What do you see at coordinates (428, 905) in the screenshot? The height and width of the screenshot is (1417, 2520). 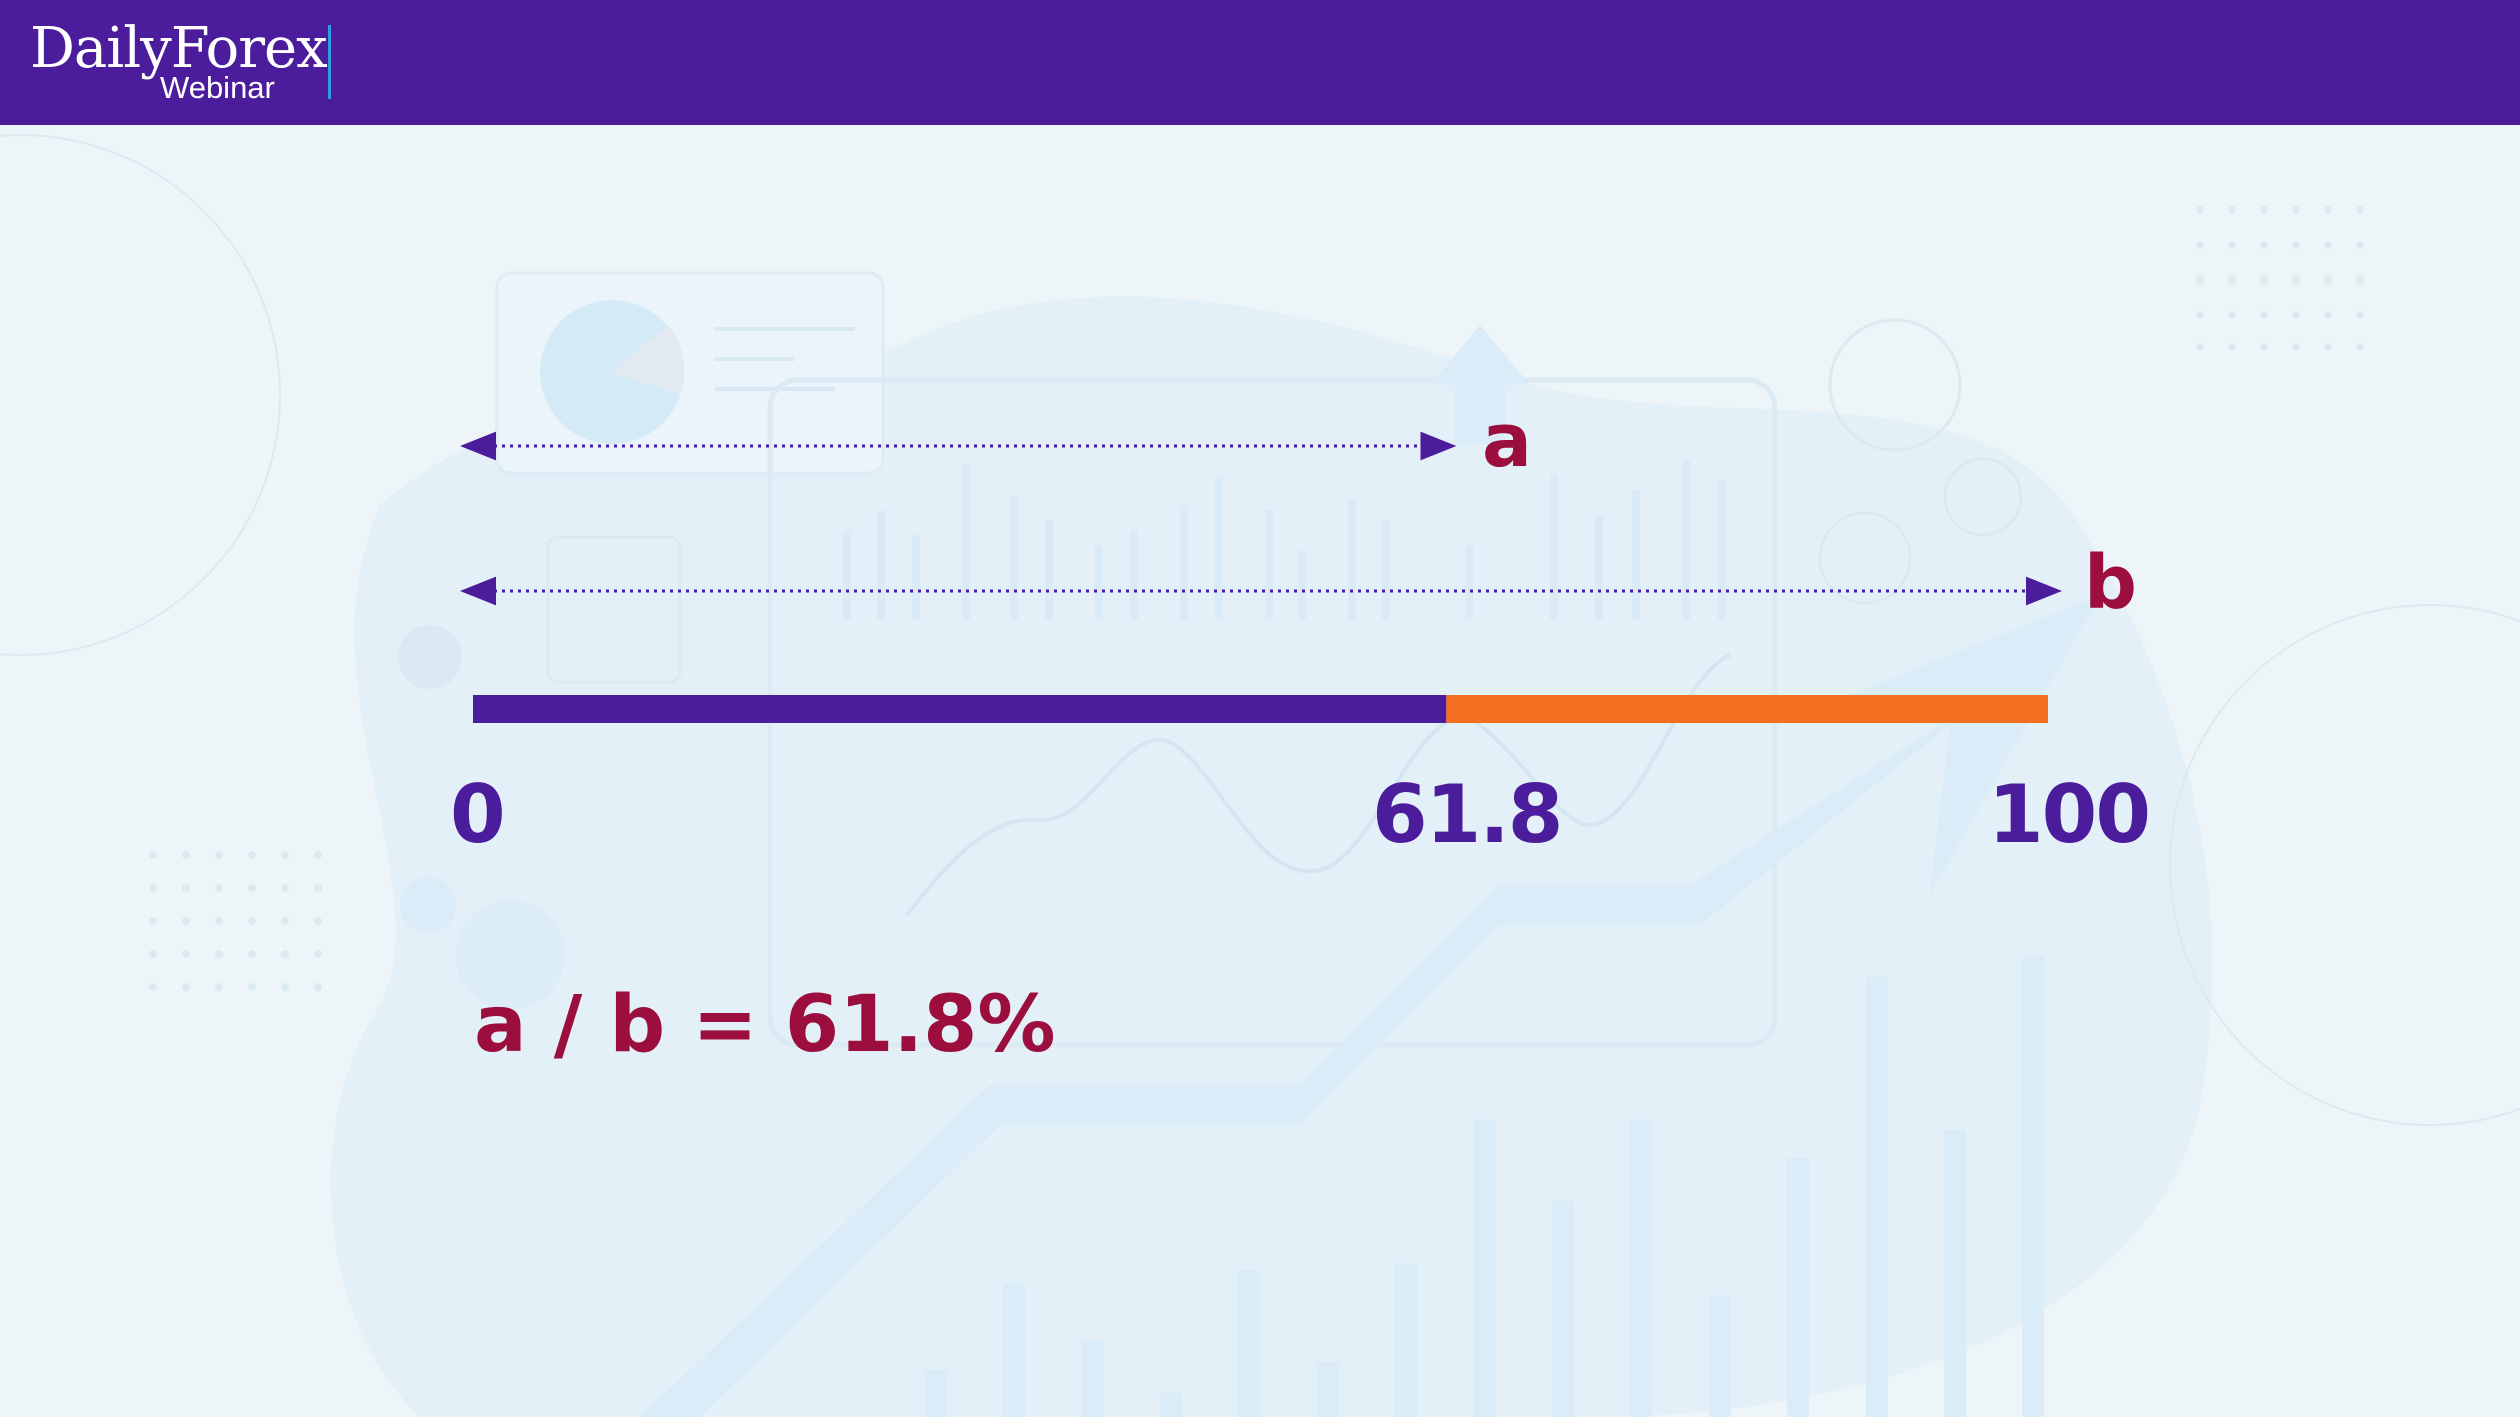 I see `gear-icon` at bounding box center [428, 905].